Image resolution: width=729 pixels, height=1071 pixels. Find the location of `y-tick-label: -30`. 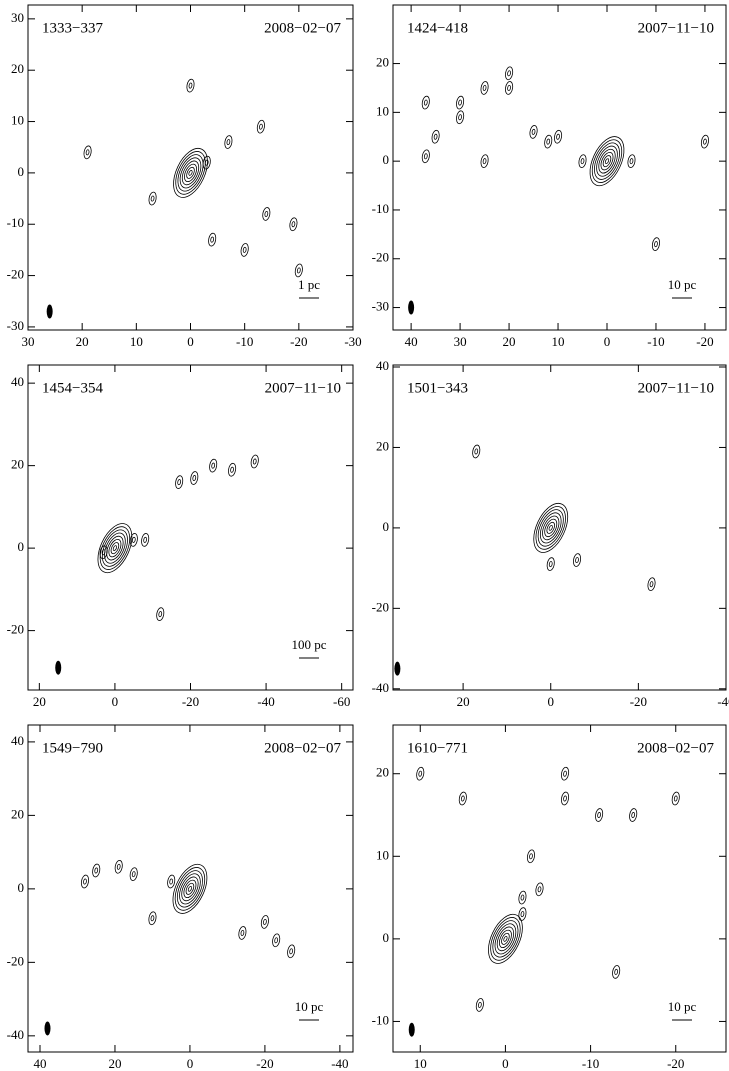

y-tick-label: -30 is located at coordinates (380, 306).